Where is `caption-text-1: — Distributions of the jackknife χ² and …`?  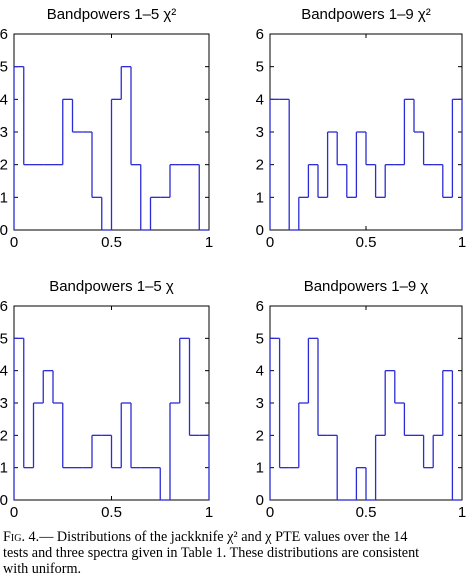 caption-text-1: — Distributions of the jackknife χ² and … is located at coordinates (223, 537).